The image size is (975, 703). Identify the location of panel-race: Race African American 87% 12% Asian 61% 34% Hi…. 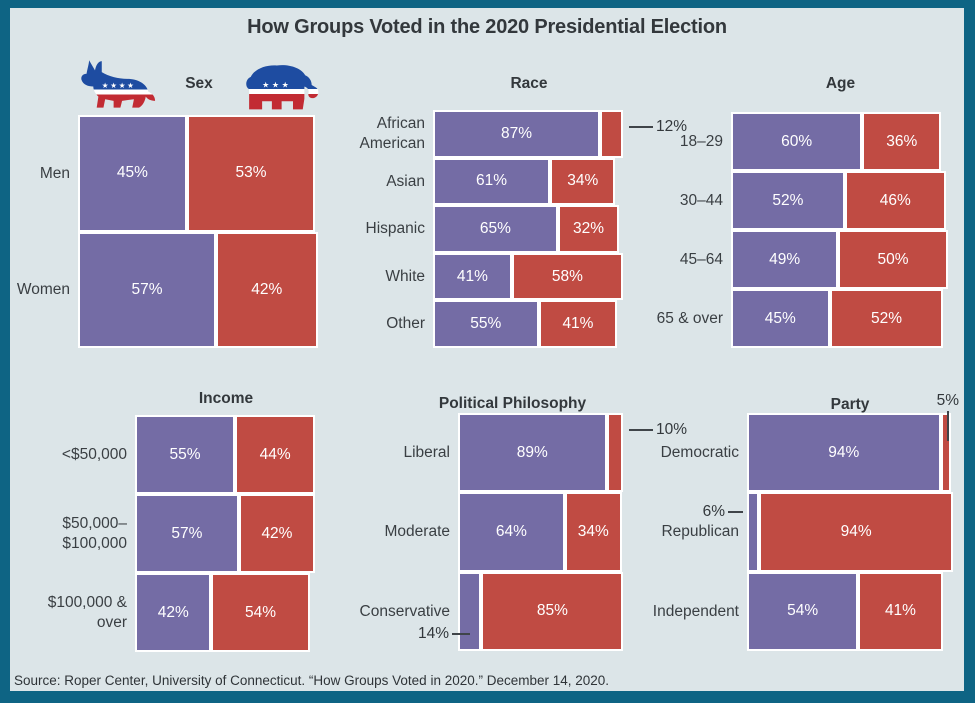
(510, 205).